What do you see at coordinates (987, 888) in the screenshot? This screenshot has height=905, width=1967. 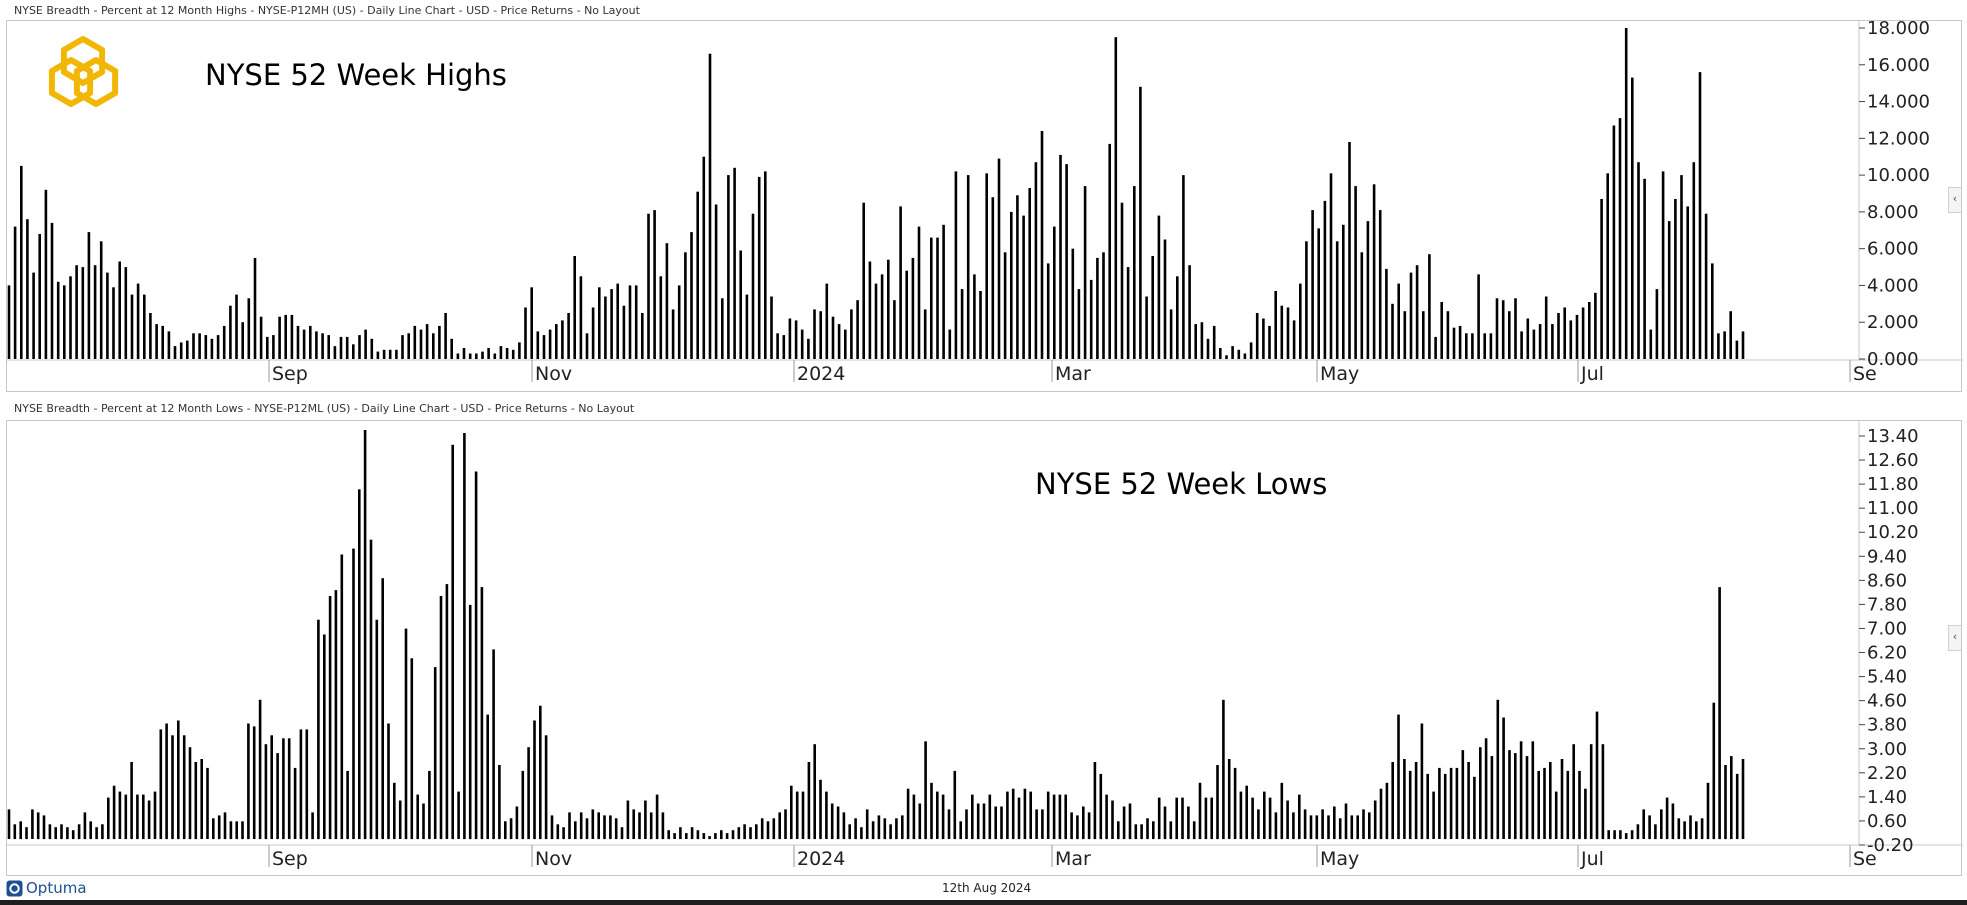 I see `footer-date: 12th Aug 2024` at bounding box center [987, 888].